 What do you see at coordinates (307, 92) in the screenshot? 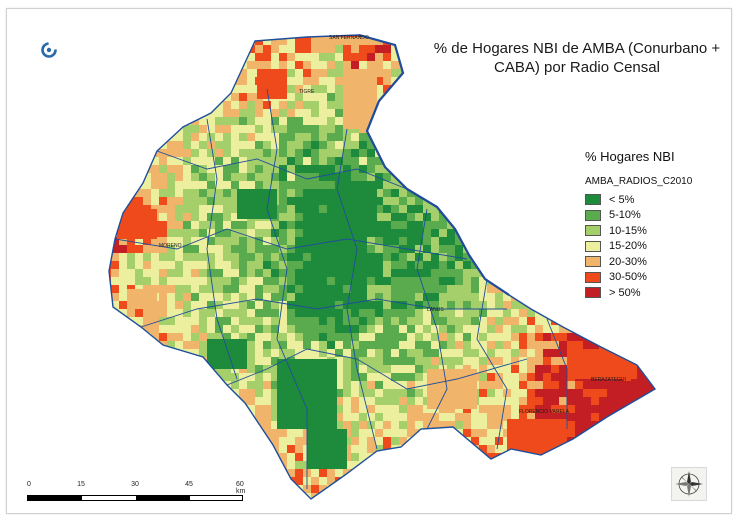
I see `partido-label: TIGRE` at bounding box center [307, 92].